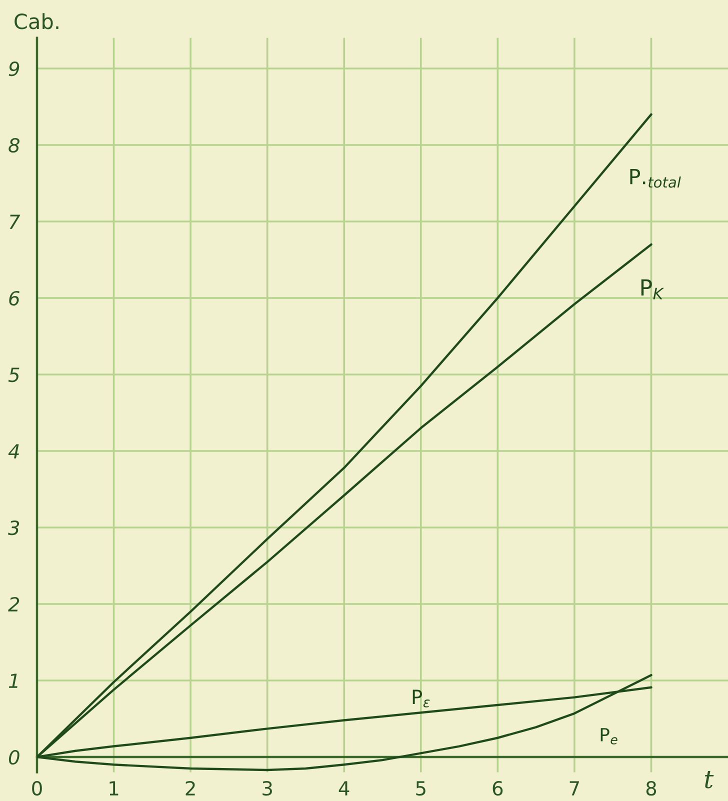 The height and width of the screenshot is (801, 728). I want to click on y-tick-label: 6, so click(14, 298).